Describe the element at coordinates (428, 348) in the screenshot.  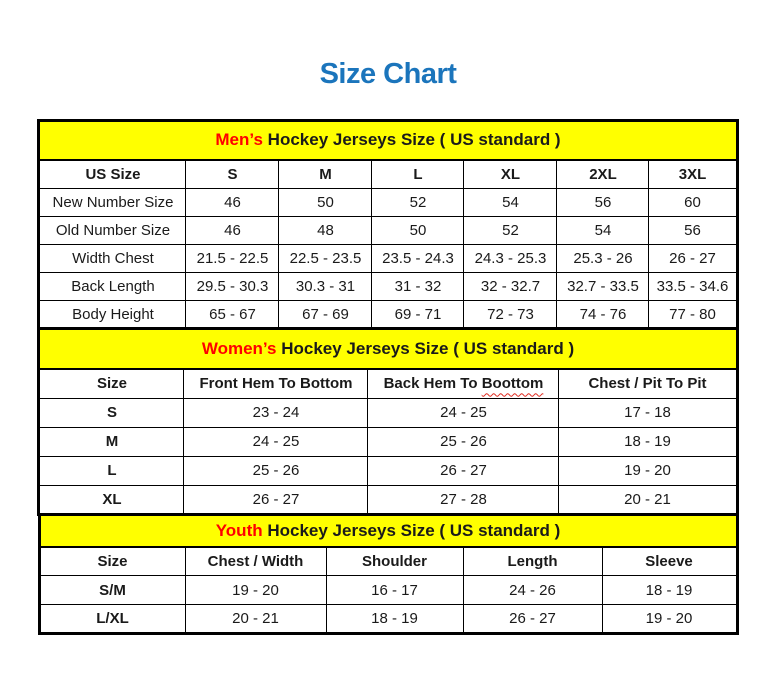
I see `womens-section-label: Hockey Jerseys Size ( US standard )` at that location.